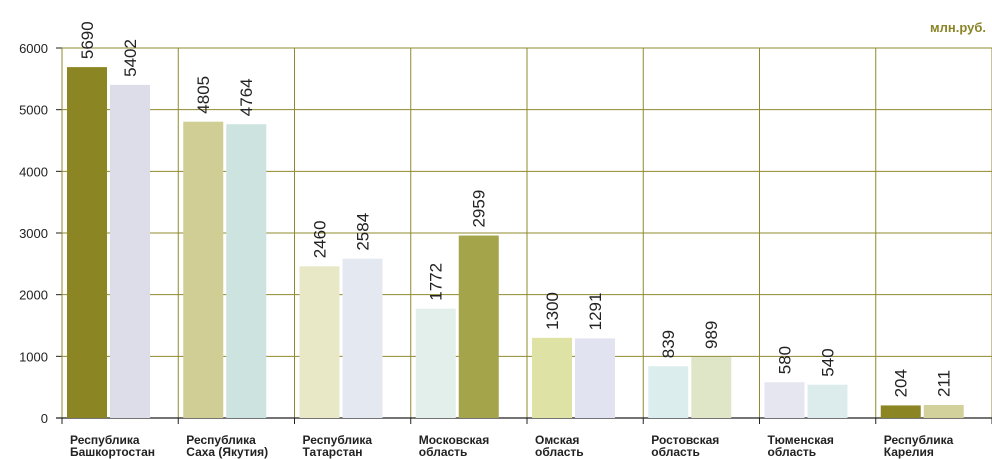 This screenshot has height=459, width=992. I want to click on x-tick-label: Саха (Якутия), so click(227, 452).